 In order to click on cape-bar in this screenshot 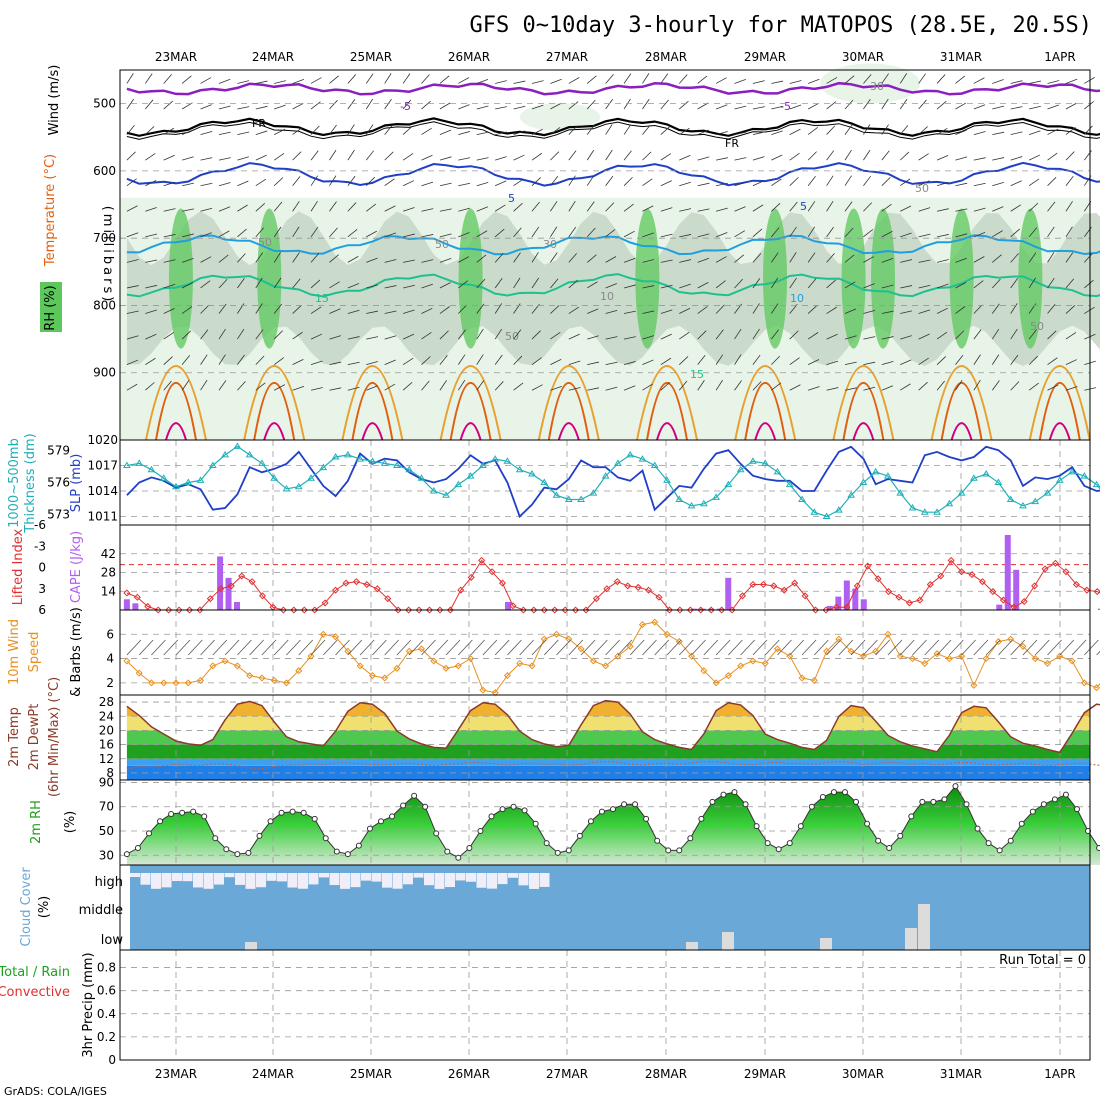, I will do `click(1098, 609)`.